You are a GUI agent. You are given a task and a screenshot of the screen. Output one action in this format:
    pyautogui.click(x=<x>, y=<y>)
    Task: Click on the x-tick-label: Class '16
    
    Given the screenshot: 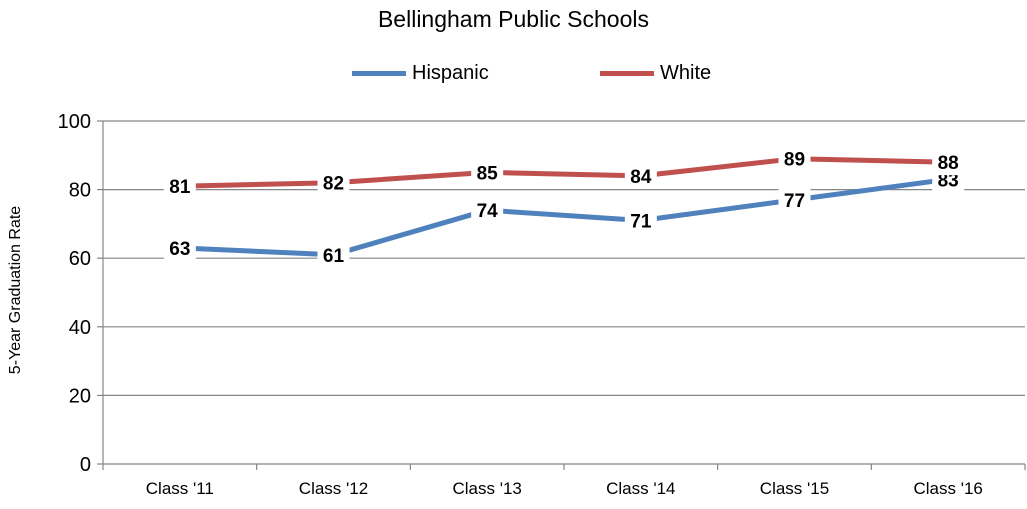 What is the action you would take?
    pyautogui.click(x=947, y=488)
    